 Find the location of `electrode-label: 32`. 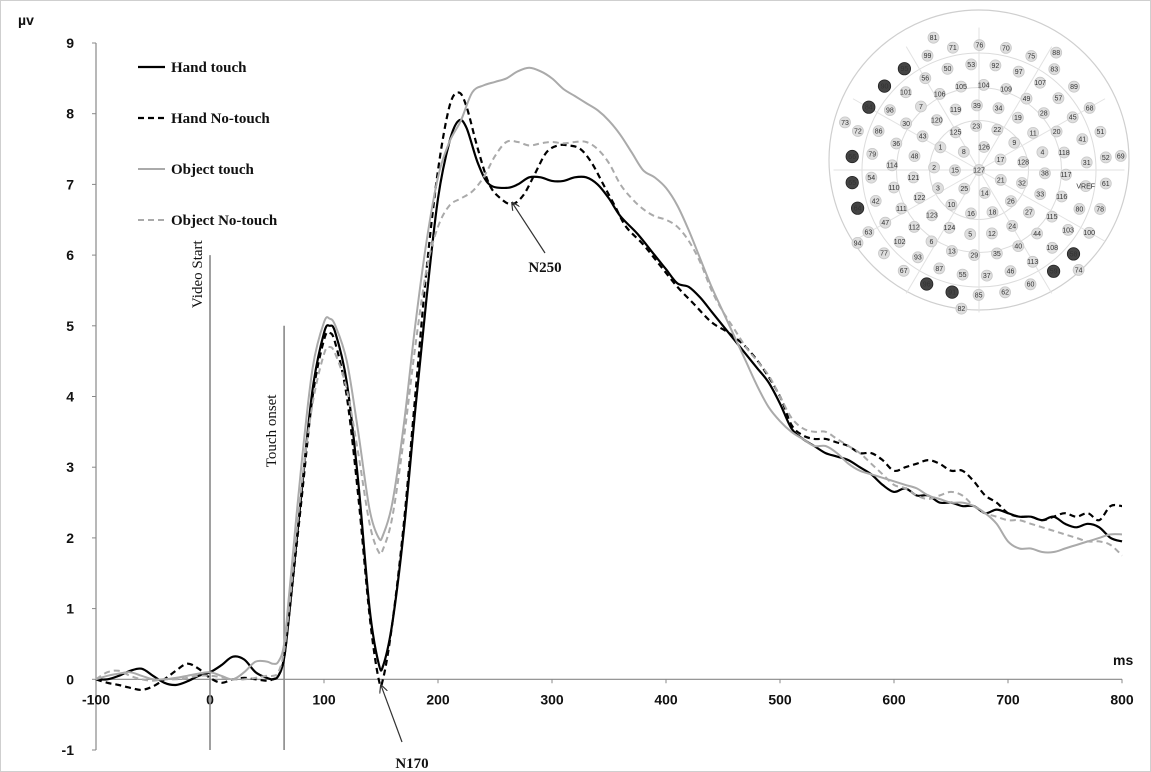

electrode-label: 32 is located at coordinates (1022, 183).